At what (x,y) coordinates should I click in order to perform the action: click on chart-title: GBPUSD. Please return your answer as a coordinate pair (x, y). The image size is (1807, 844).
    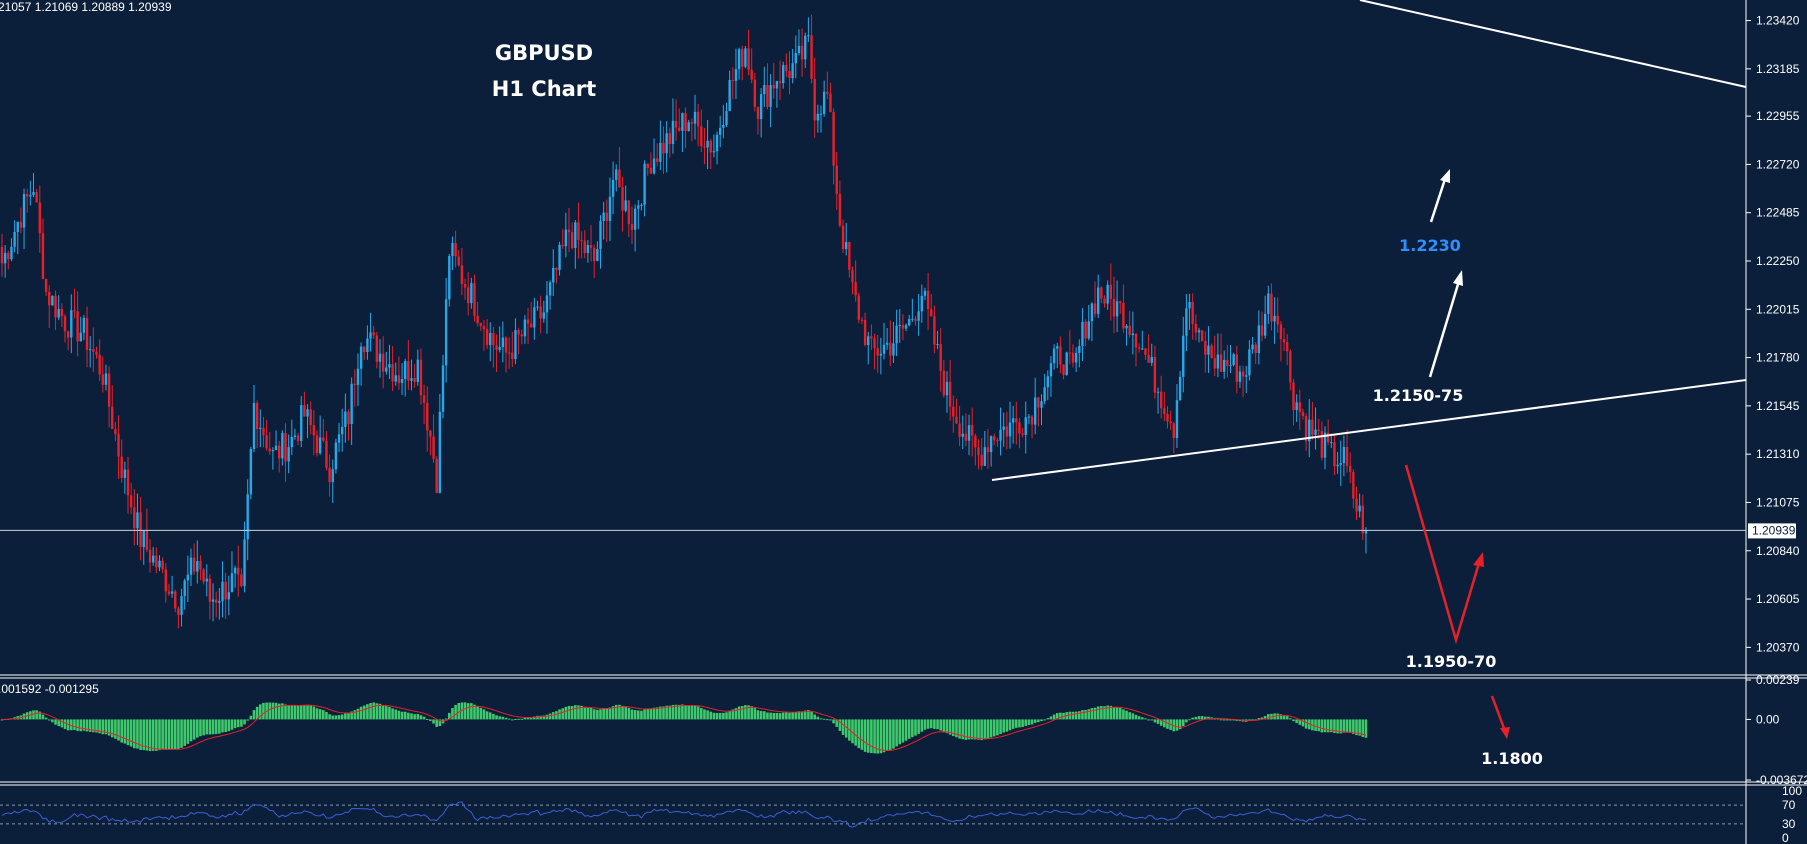
    Looking at the image, I should click on (544, 53).